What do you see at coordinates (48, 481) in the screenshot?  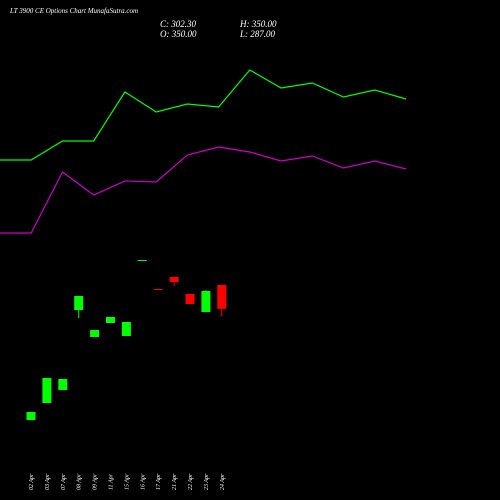 I see `x-tick-label: 03 Apr` at bounding box center [48, 481].